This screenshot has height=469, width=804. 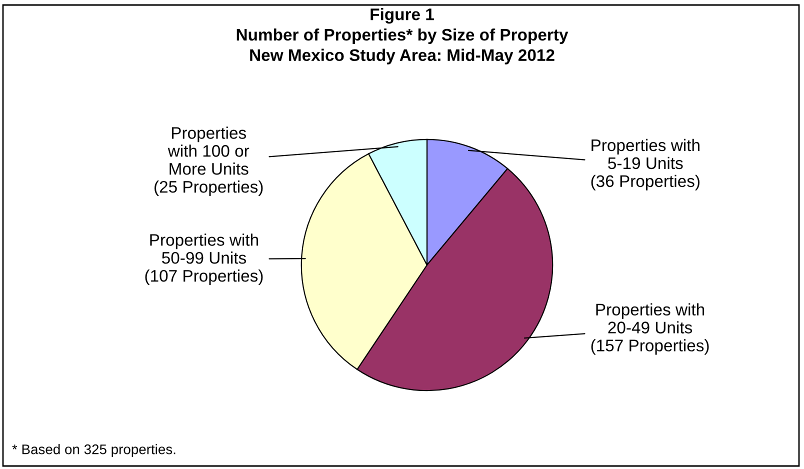 What do you see at coordinates (94, 450) in the screenshot?
I see `text: * Based on 325 properties.` at bounding box center [94, 450].